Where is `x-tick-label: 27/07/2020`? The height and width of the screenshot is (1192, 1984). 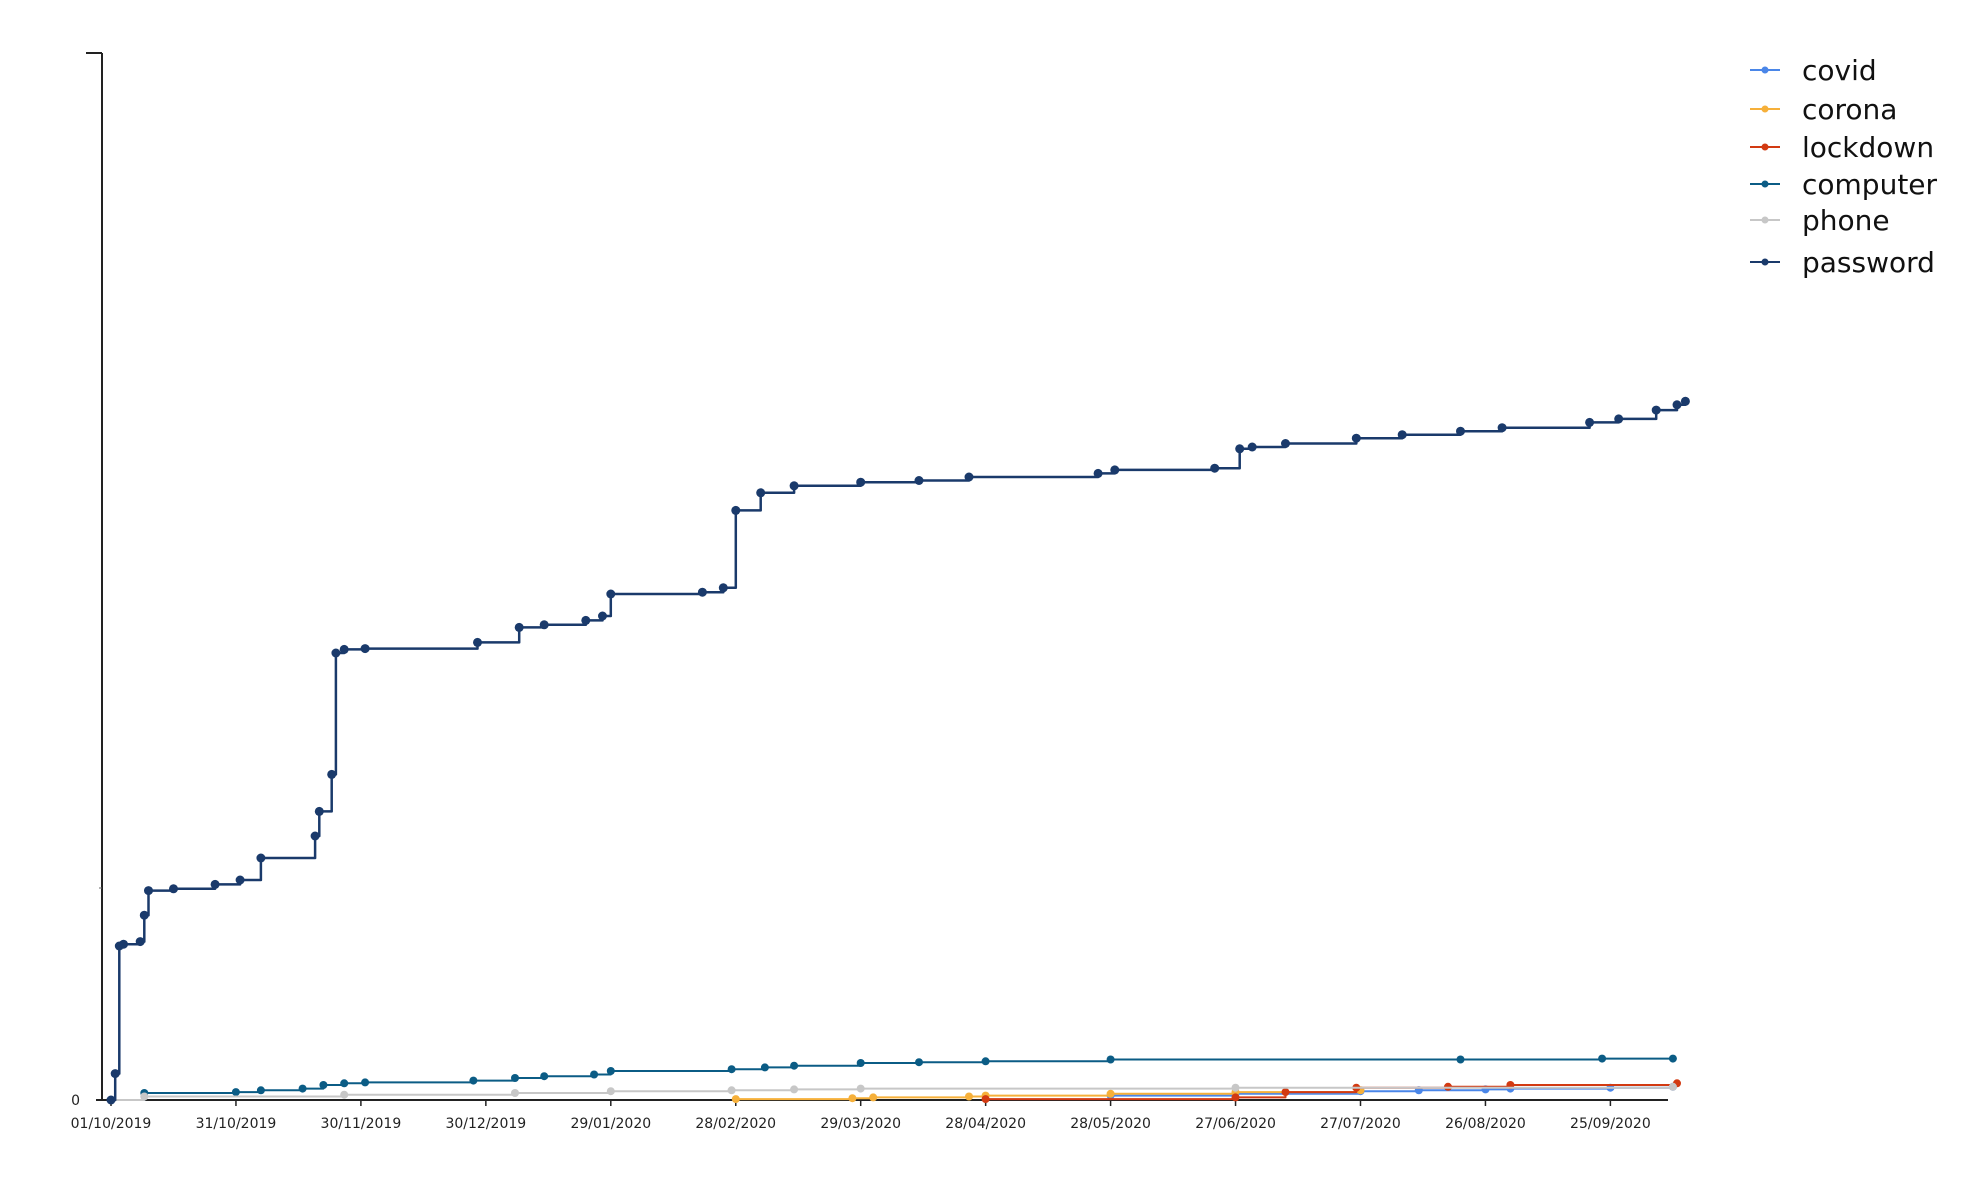 x-tick-label: 27/07/2020 is located at coordinates (1360, 1124).